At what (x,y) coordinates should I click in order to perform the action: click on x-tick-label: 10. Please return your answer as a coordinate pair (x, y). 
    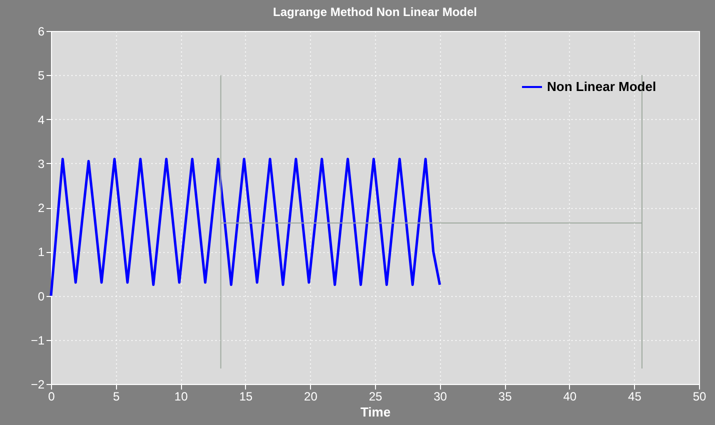
    Looking at the image, I should click on (181, 397).